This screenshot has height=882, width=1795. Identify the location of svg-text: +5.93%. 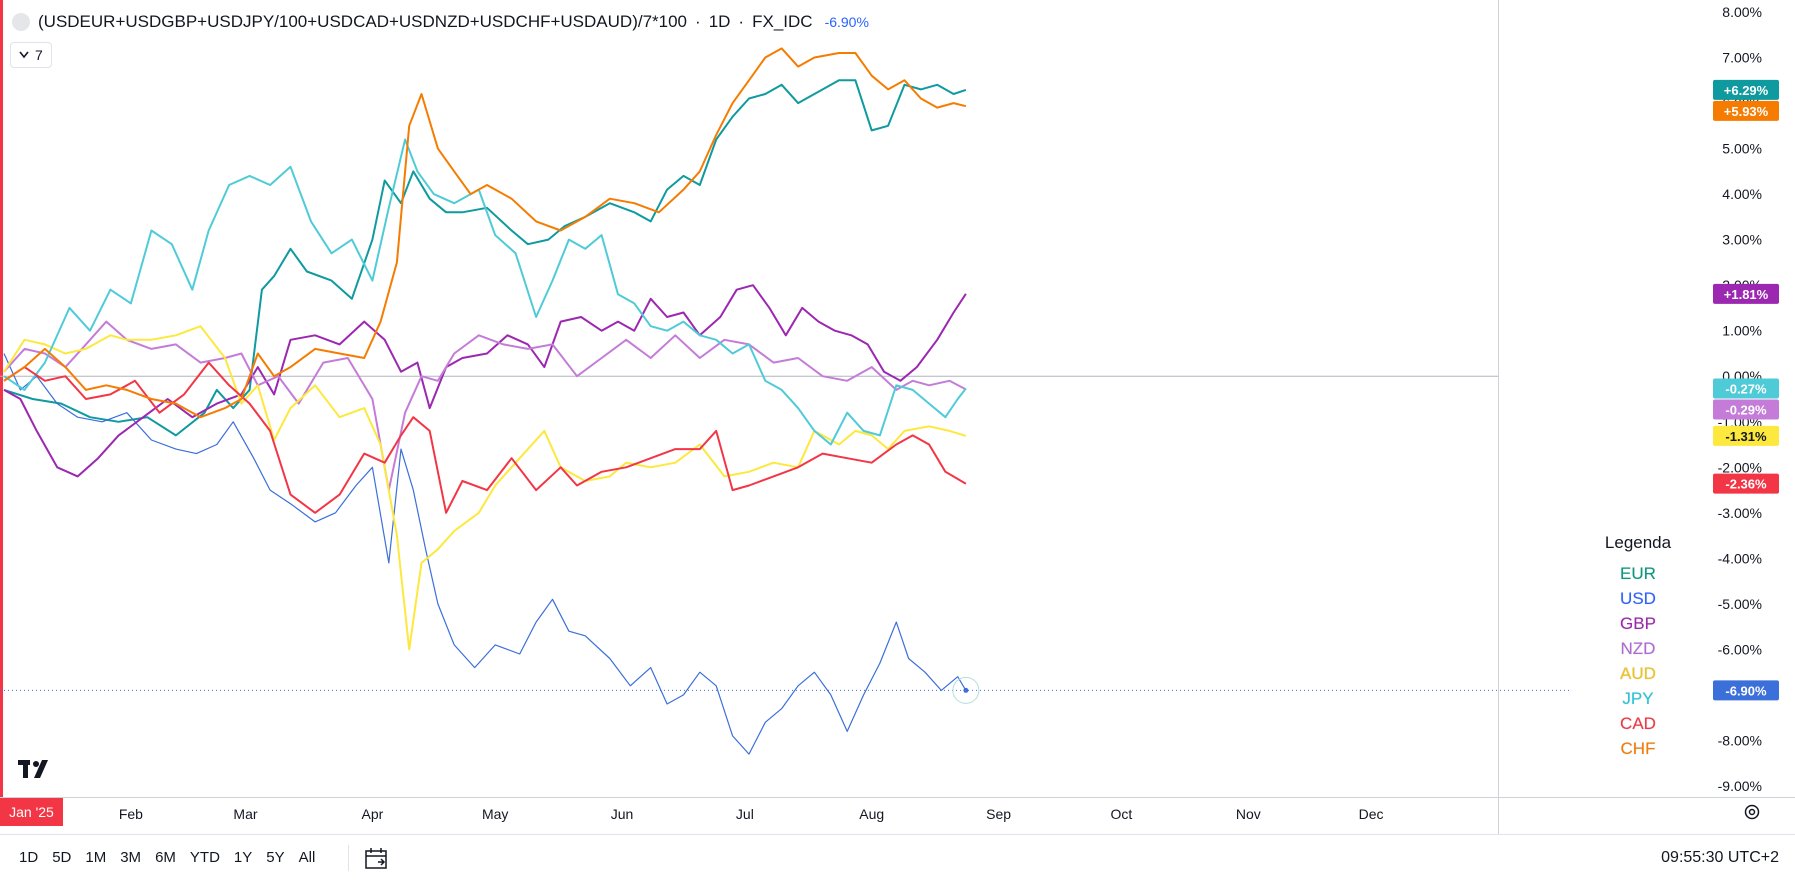
(1746, 111).